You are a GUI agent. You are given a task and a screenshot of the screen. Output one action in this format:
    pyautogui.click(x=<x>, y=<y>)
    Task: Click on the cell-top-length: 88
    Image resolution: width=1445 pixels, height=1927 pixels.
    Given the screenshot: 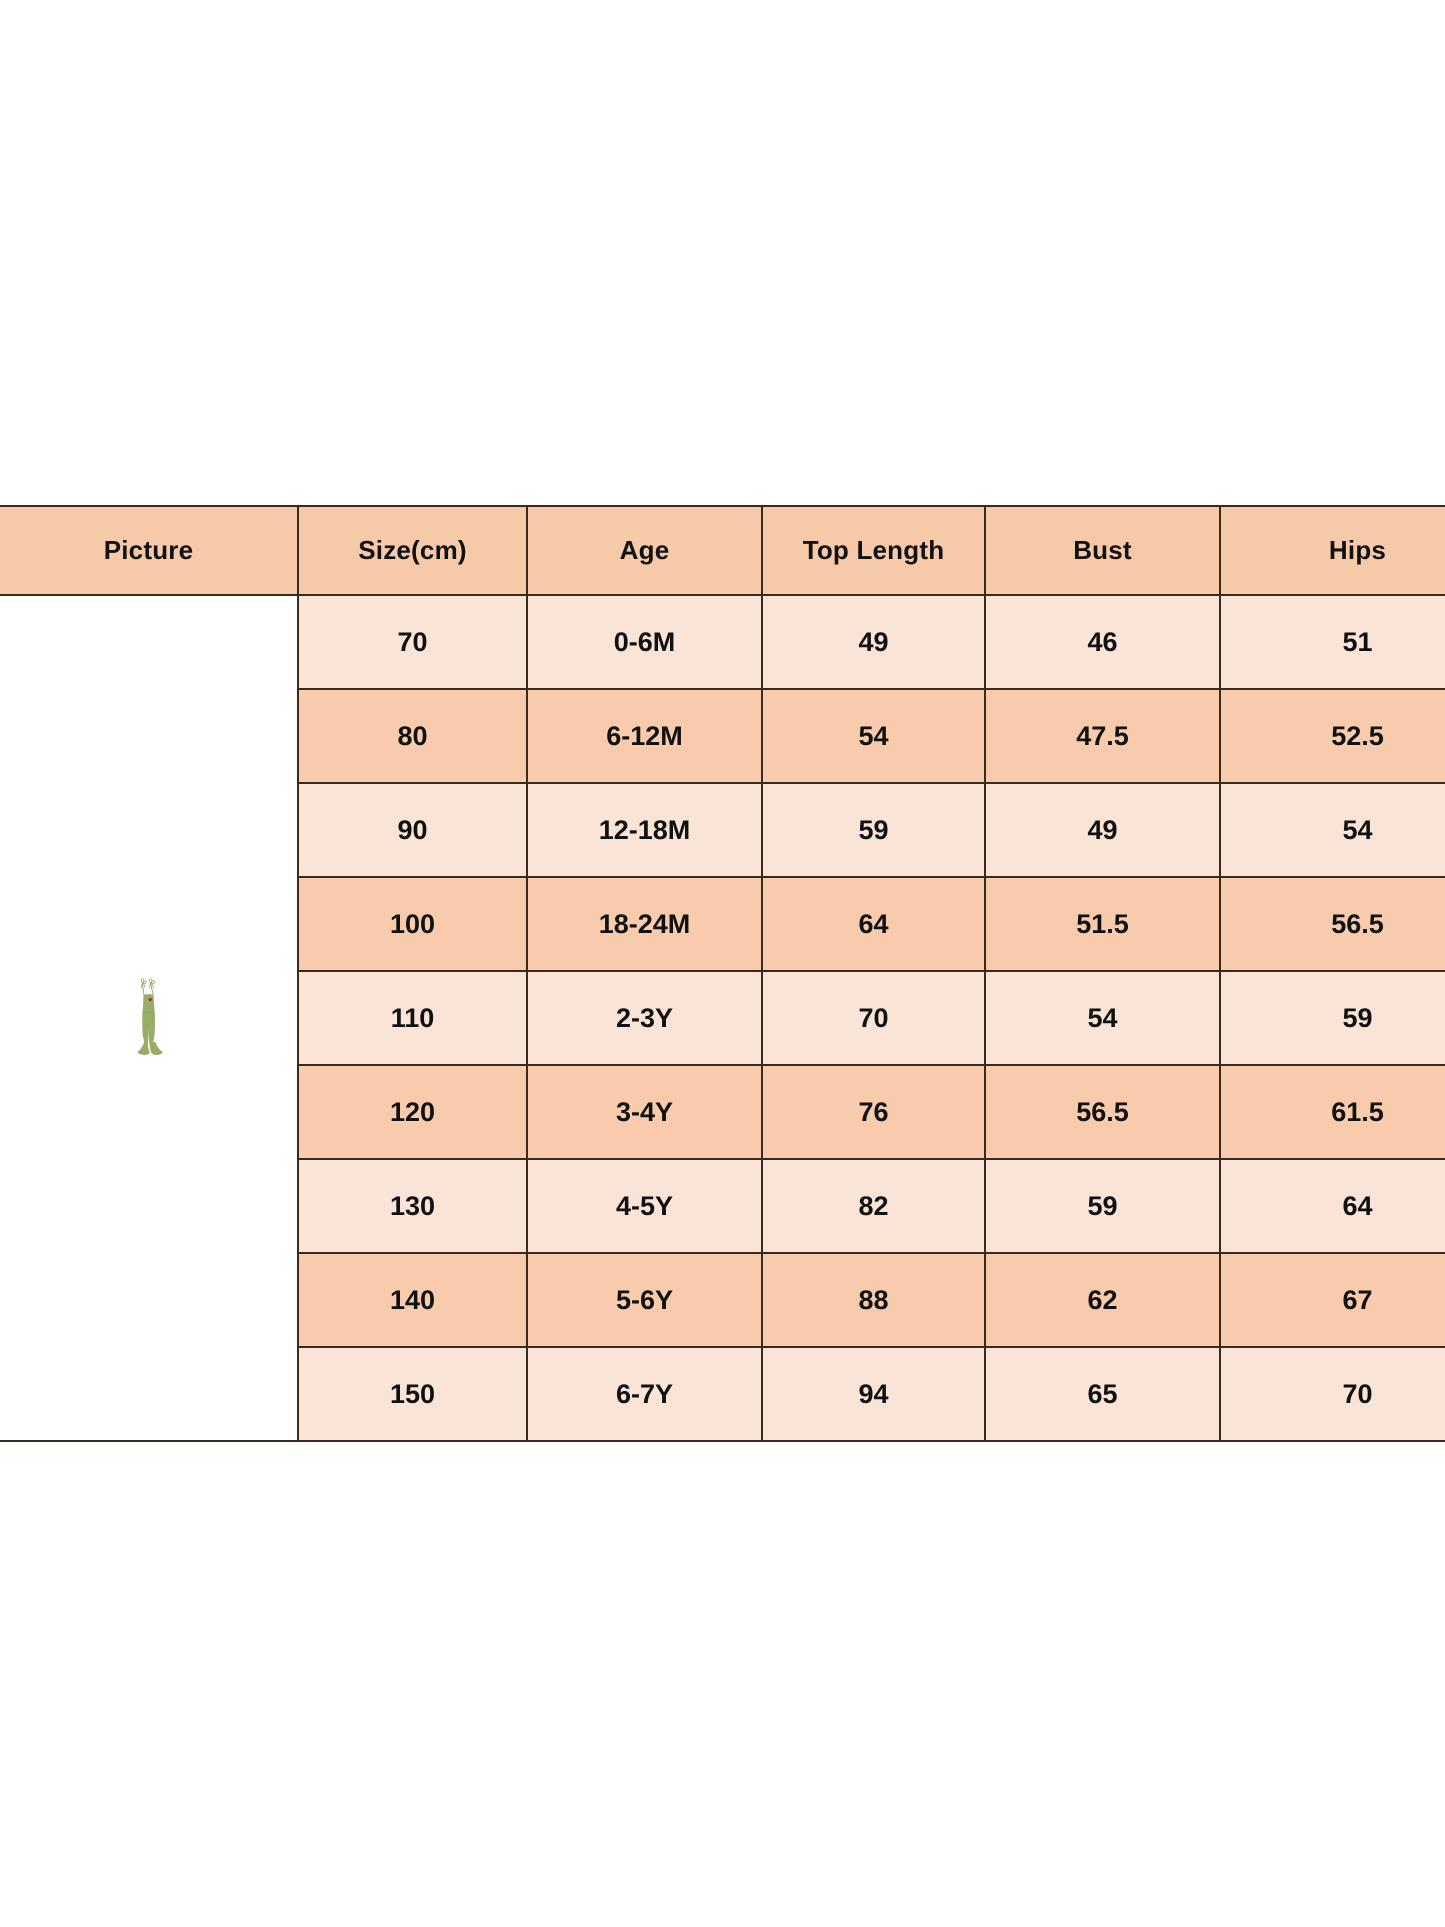 What is the action you would take?
    pyautogui.click(x=873, y=1300)
    